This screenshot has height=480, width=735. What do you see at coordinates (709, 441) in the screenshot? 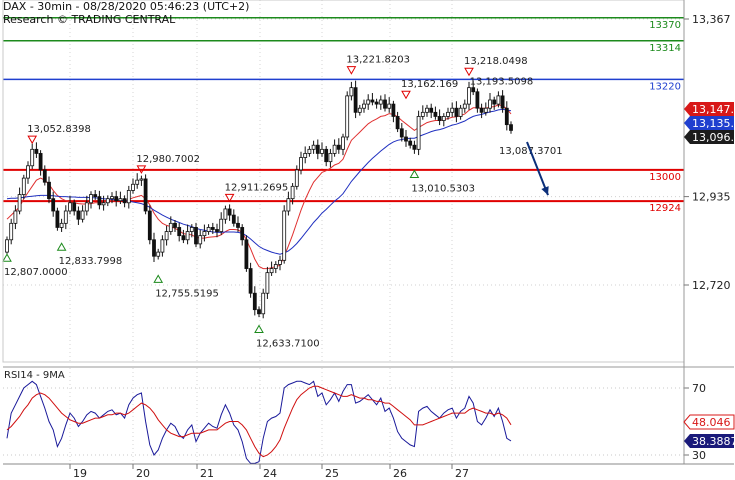
I see `rsi-tag` at bounding box center [709, 441].